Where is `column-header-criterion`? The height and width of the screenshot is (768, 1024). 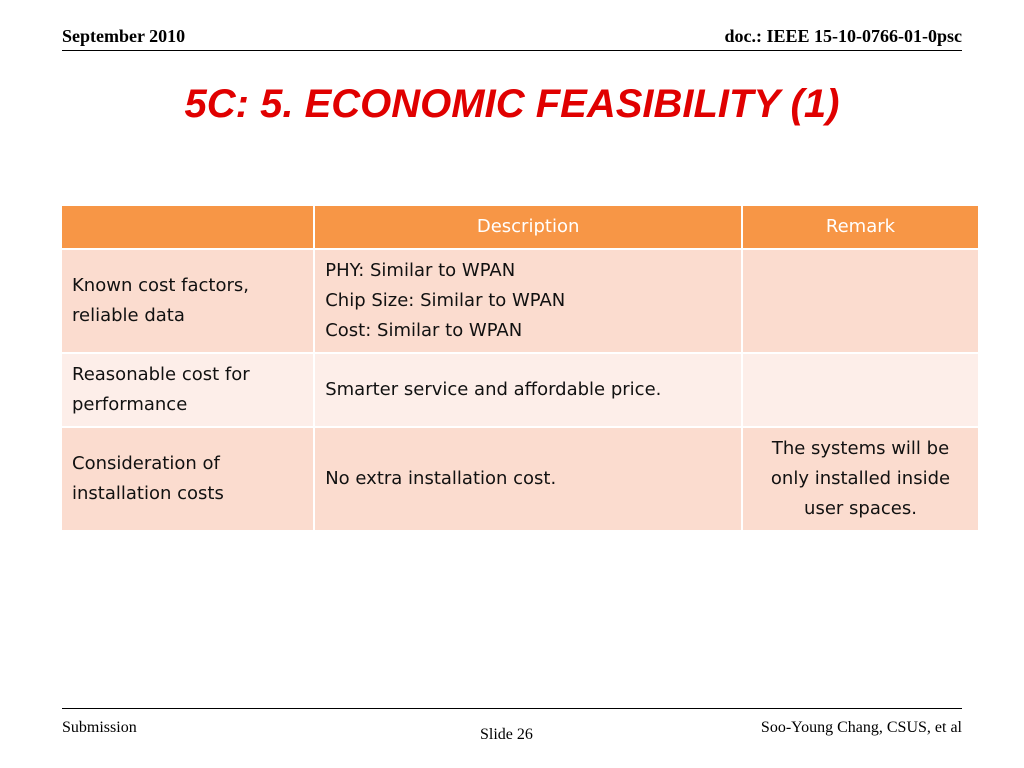
column-header-criterion is located at coordinates (187, 227).